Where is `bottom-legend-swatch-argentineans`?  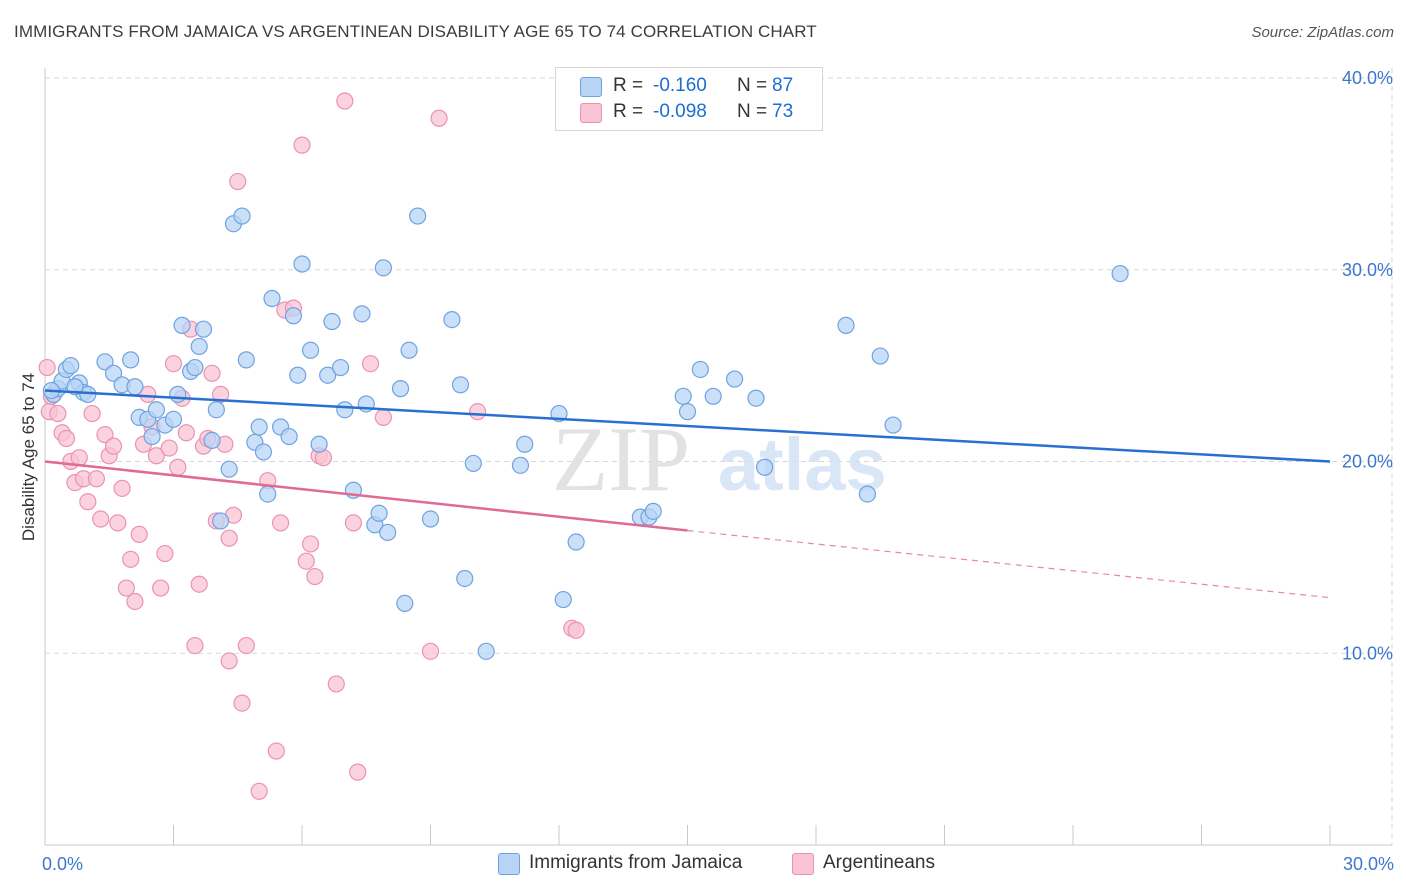 bottom-legend-swatch-argentineans is located at coordinates (803, 864).